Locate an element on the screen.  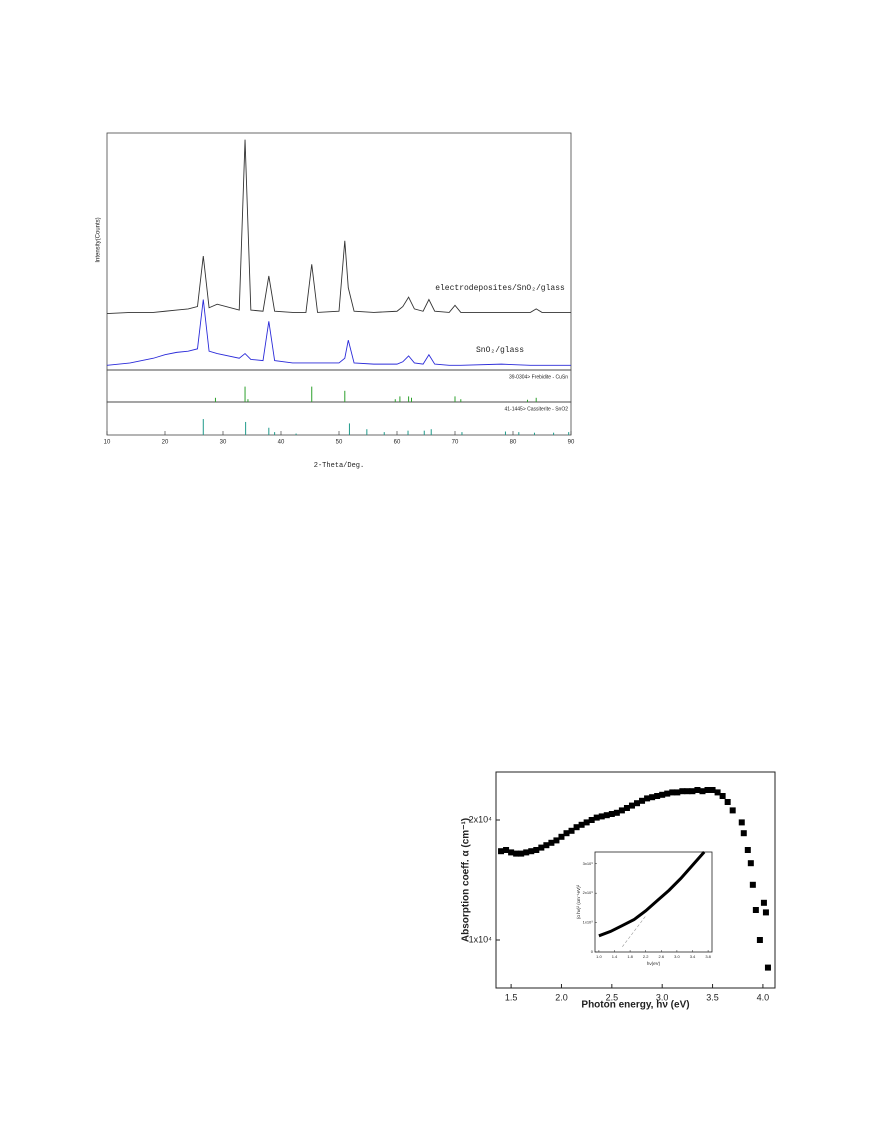
y-tick-label: 2x10⁹ is located at coordinates (588, 892).